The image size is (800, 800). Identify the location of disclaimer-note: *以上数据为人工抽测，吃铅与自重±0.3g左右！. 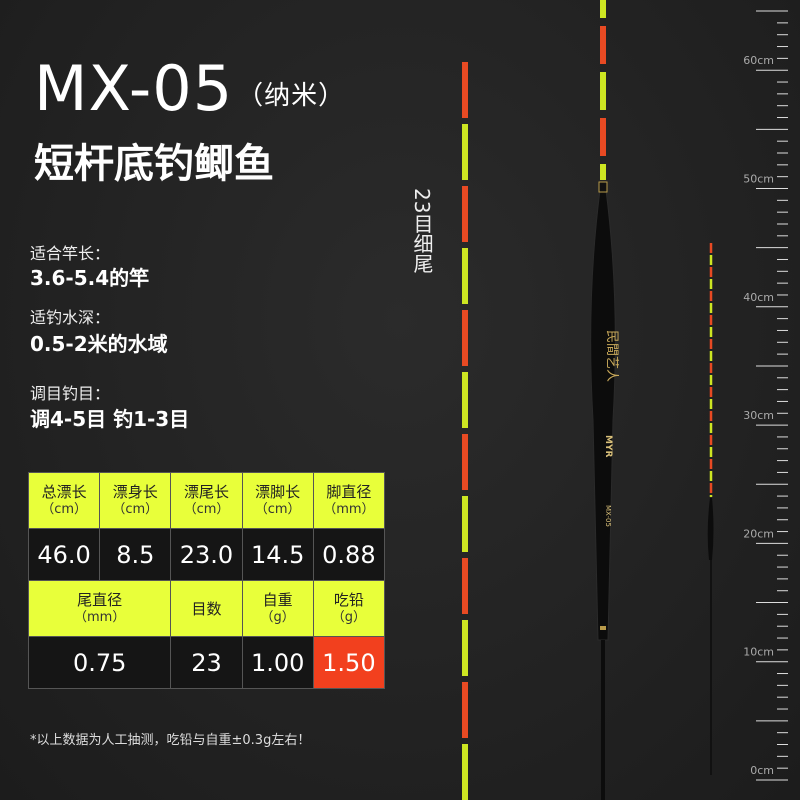
(170, 740).